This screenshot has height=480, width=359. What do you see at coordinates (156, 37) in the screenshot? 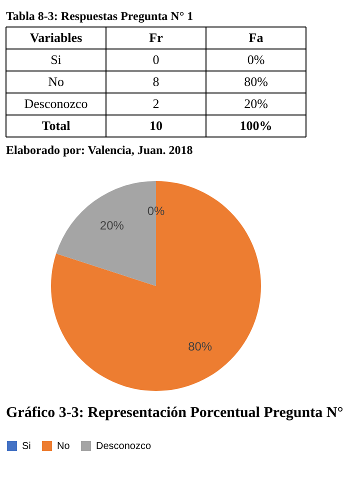
I see `text: Fr` at bounding box center [156, 37].